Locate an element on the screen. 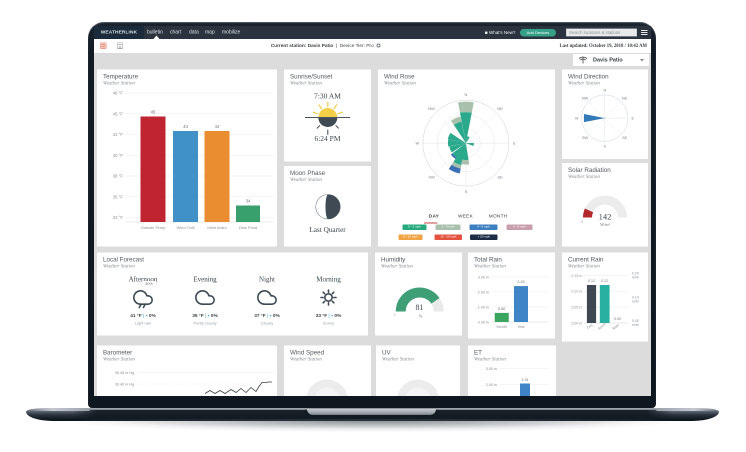  svg-text: W/m² is located at coordinates (605, 224).